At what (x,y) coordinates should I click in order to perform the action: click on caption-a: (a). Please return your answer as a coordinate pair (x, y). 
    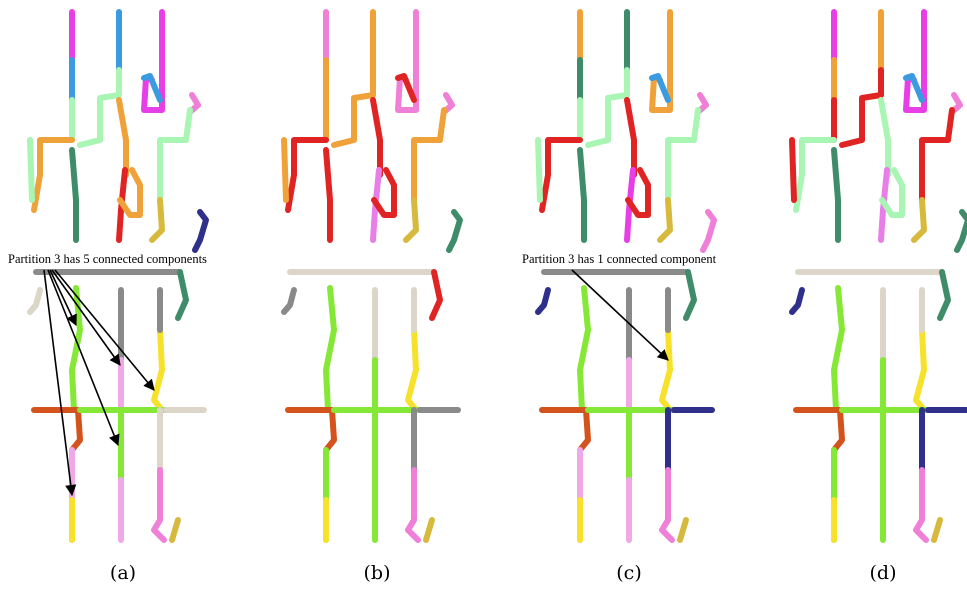
    Looking at the image, I should click on (123, 573).